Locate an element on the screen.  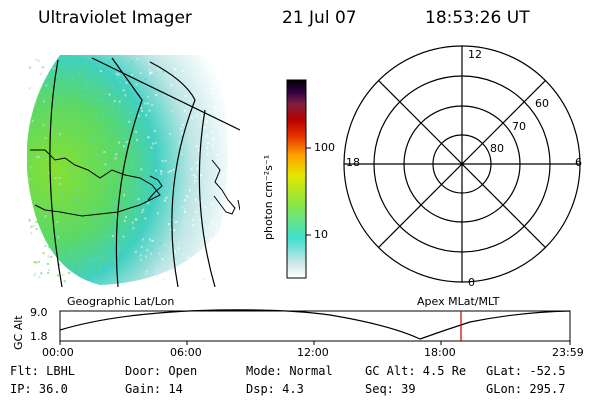
altitude-curve is located at coordinates (315, 324).